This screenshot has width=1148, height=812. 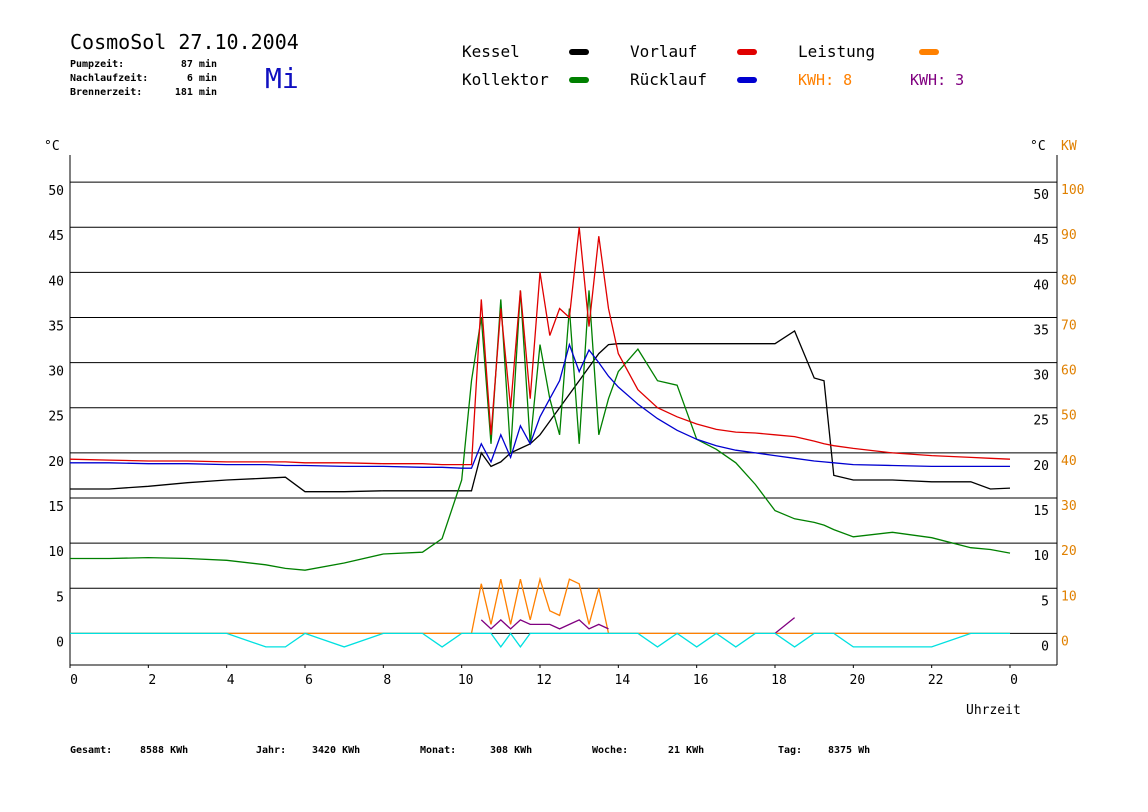 I want to click on x-tick-label: 4, so click(x=231, y=680).